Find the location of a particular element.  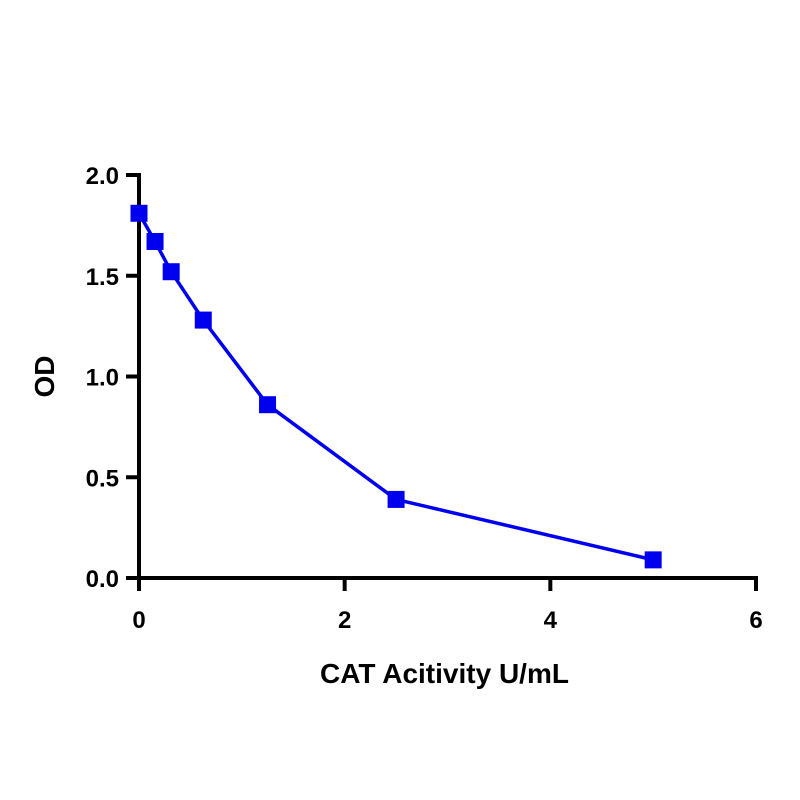

y-axis-title: OD is located at coordinates (44, 377).